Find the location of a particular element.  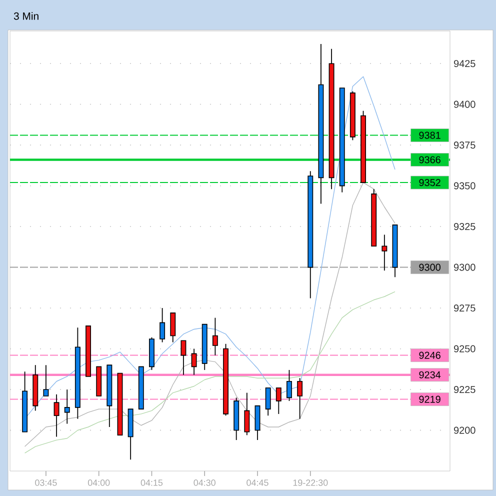

y-tick-label: 9425 is located at coordinates (465, 64).